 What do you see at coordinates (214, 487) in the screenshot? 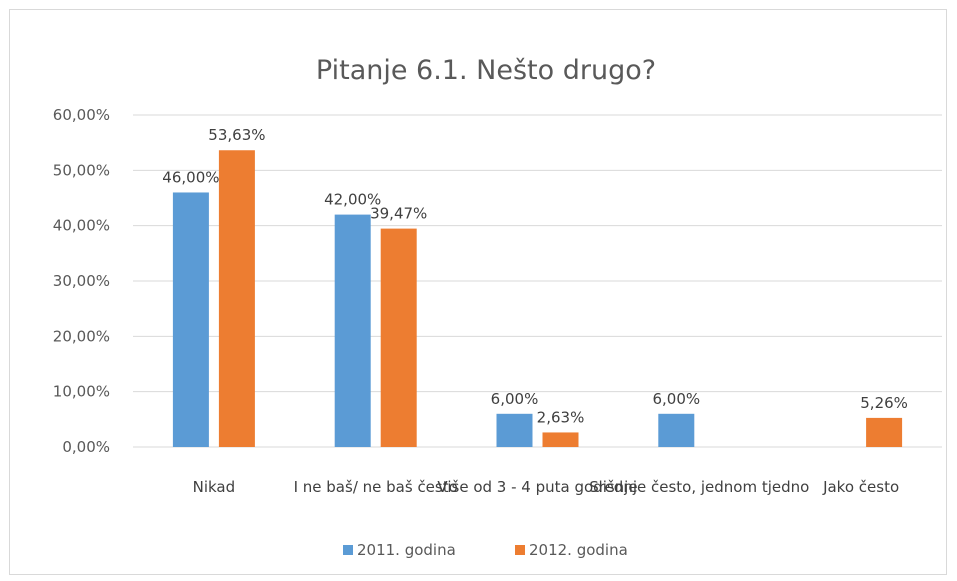
I see `x-category-label: Nikad` at bounding box center [214, 487].